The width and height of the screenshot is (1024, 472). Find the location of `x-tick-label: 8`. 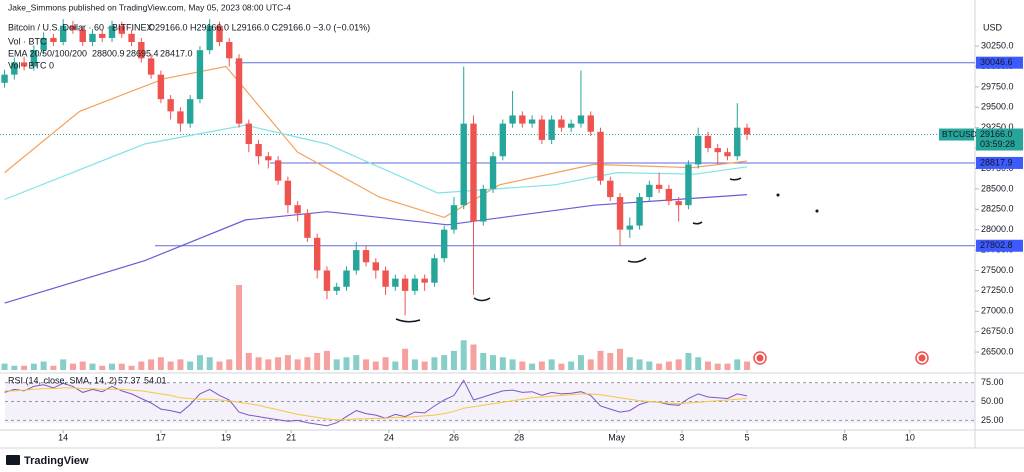

x-tick-label: 8 is located at coordinates (844, 437).